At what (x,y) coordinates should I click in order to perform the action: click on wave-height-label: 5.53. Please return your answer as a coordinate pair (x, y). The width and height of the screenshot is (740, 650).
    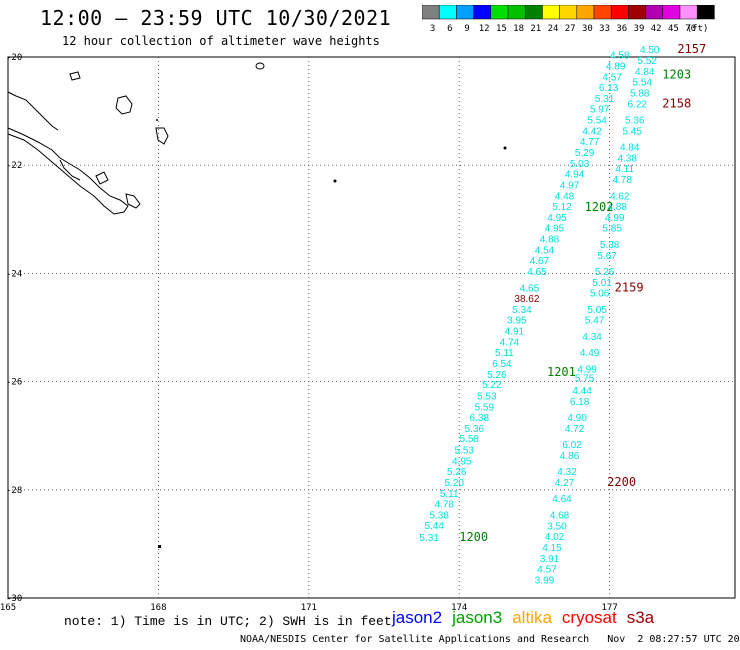
    Looking at the image, I should click on (487, 396).